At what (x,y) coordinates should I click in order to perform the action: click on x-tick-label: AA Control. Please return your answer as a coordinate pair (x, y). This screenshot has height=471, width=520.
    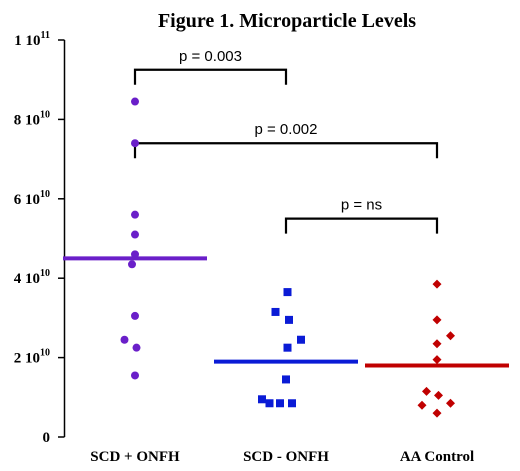
    Looking at the image, I should click on (437, 457).